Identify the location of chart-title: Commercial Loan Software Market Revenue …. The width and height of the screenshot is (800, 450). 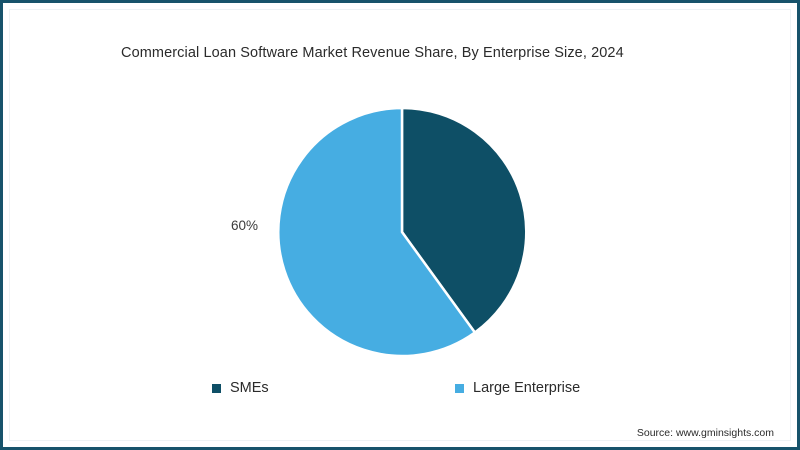
(372, 53).